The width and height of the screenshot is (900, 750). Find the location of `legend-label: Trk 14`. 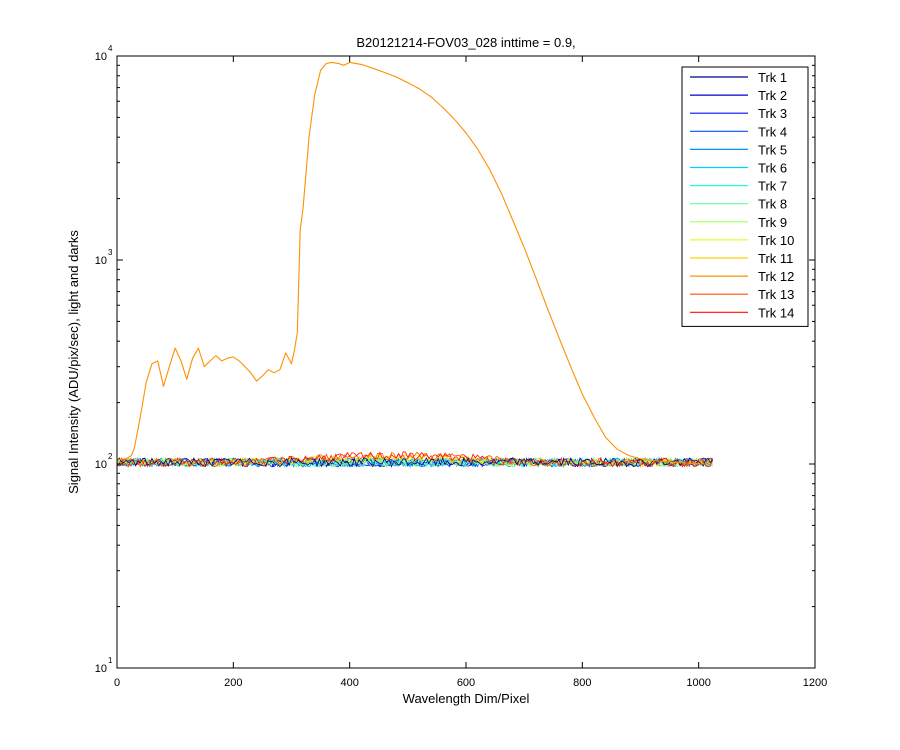

legend-label: Trk 14 is located at coordinates (776, 312).